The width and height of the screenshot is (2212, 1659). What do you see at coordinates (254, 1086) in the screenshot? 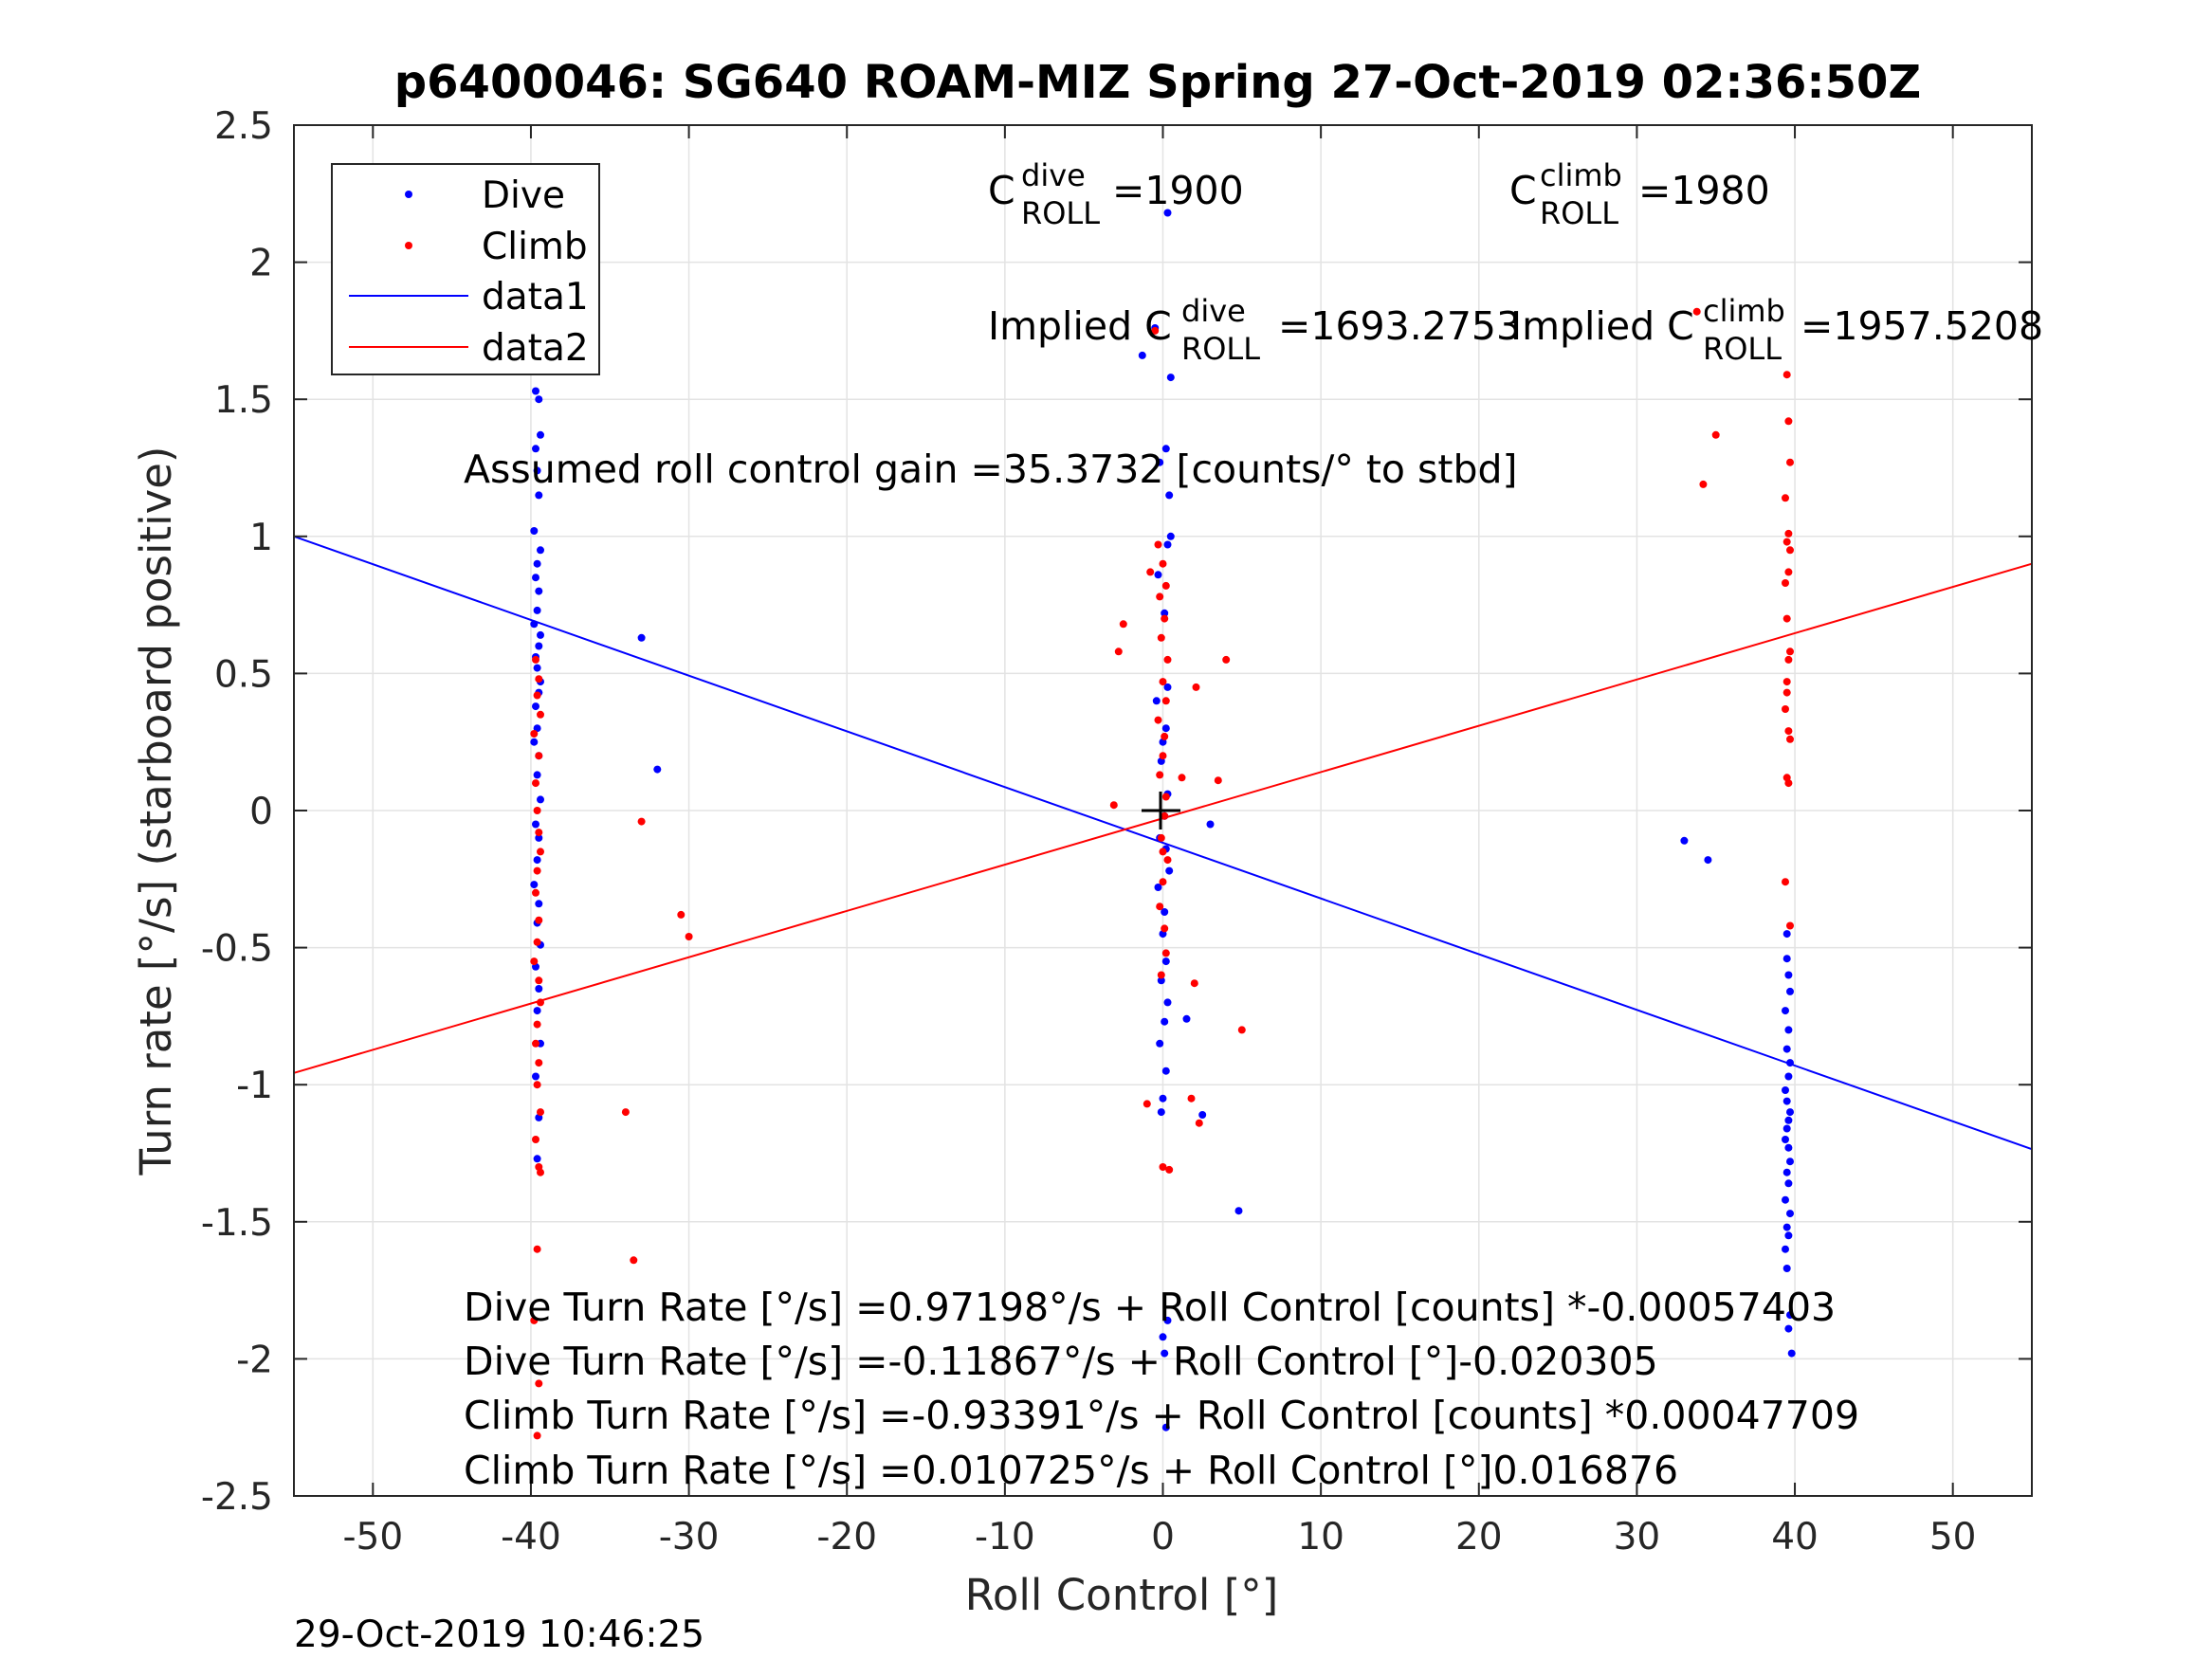
I see `y-tick-label: -1` at bounding box center [254, 1086].